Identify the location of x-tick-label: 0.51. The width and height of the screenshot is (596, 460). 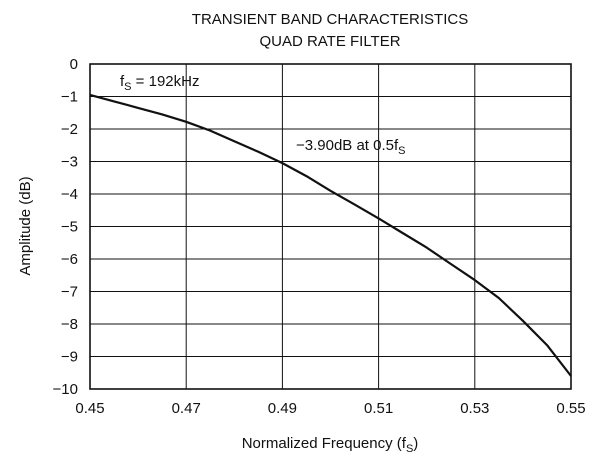
(378, 408).